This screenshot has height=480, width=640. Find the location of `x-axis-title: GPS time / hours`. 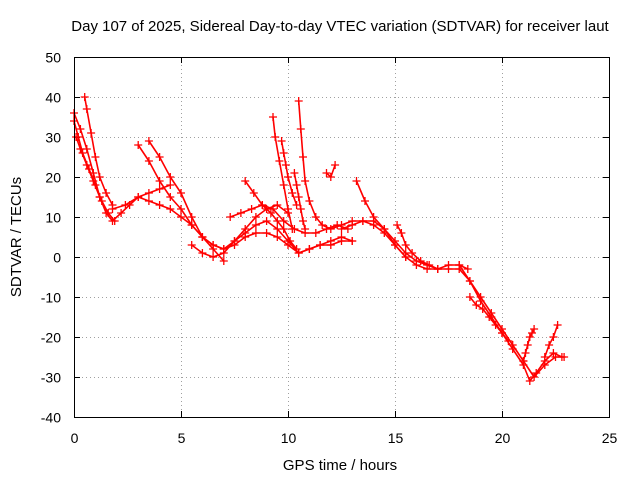

x-axis-title: GPS time / hours is located at coordinates (340, 465).